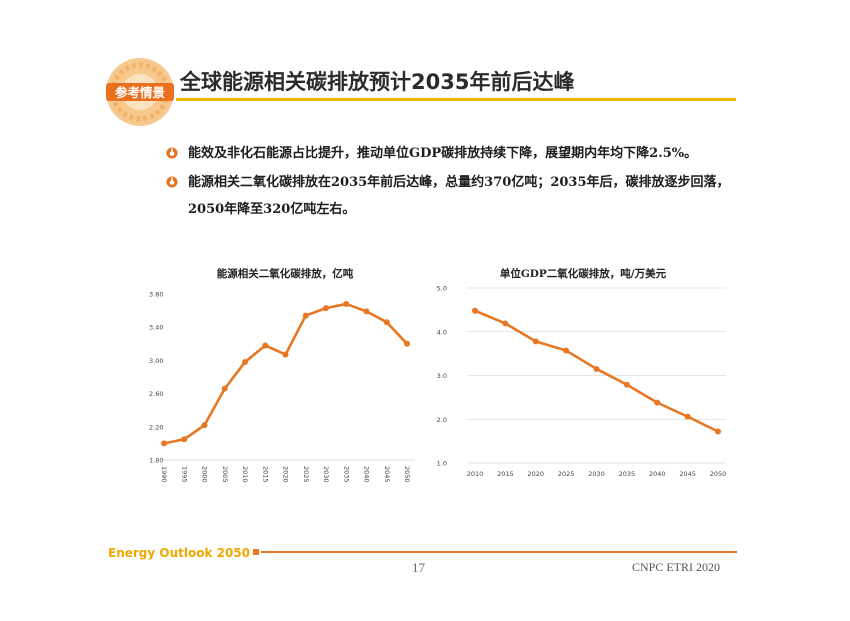  I want to click on x-tick-label: 2000, so click(205, 474).